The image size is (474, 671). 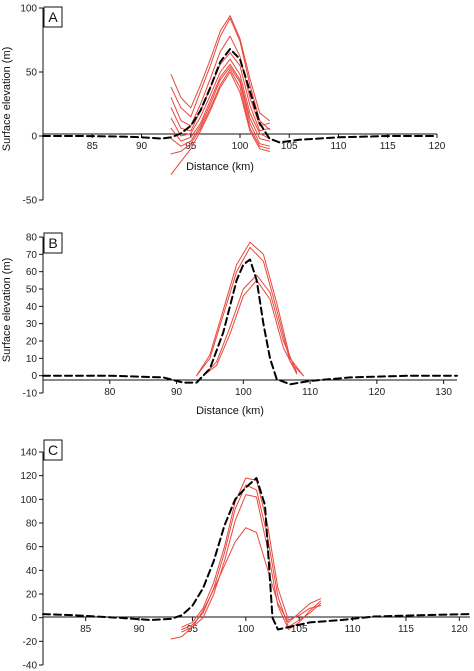 I want to click on y-tick-label-a: 100, so click(x=28, y=9).